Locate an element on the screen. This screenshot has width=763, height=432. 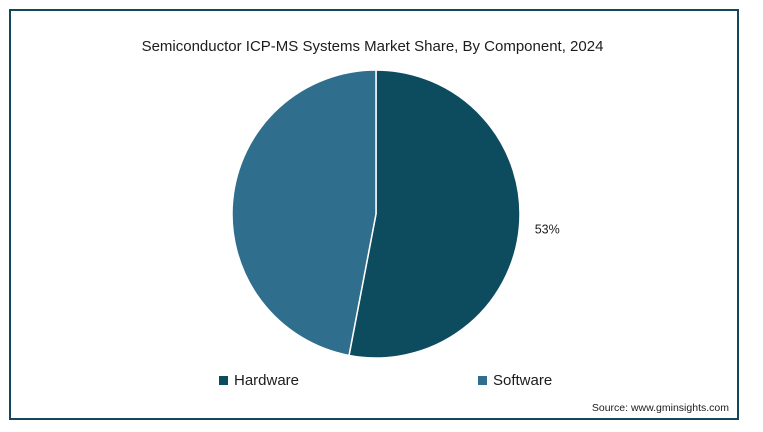
data-label-hardware: 53% is located at coordinates (547, 229).